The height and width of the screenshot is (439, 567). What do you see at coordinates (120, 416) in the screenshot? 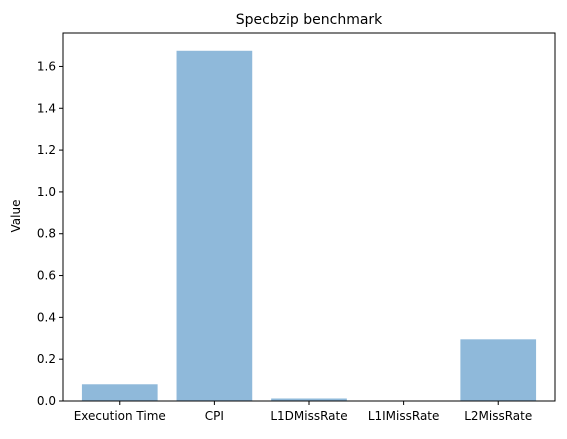
I see `x-tick-label: Execution Time` at bounding box center [120, 416].